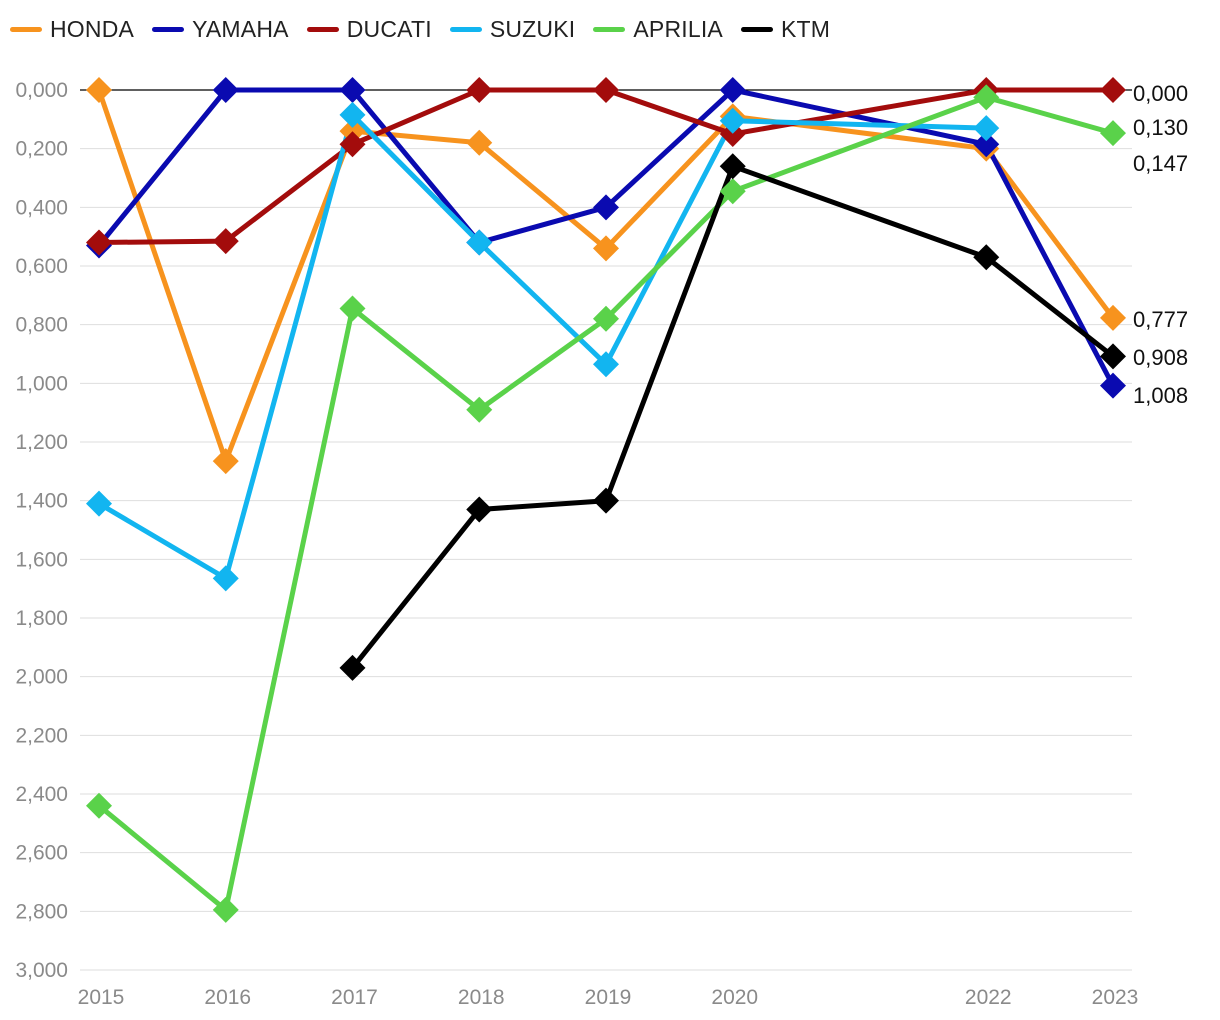  Describe the element at coordinates (168, 29) in the screenshot. I see `legend-swatch-yamaha` at that location.